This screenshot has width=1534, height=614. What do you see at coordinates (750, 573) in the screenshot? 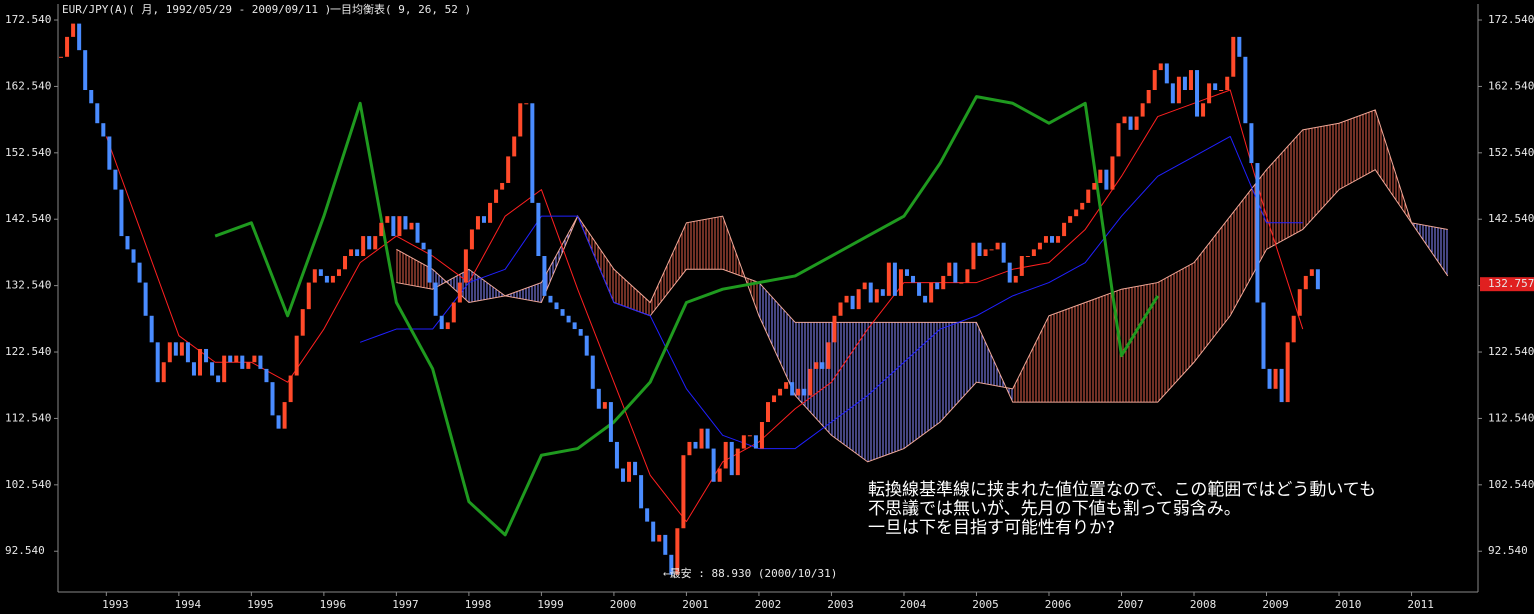
I see `low-note: ←最安 : 88.930 (2000/10/31)` at bounding box center [750, 573].